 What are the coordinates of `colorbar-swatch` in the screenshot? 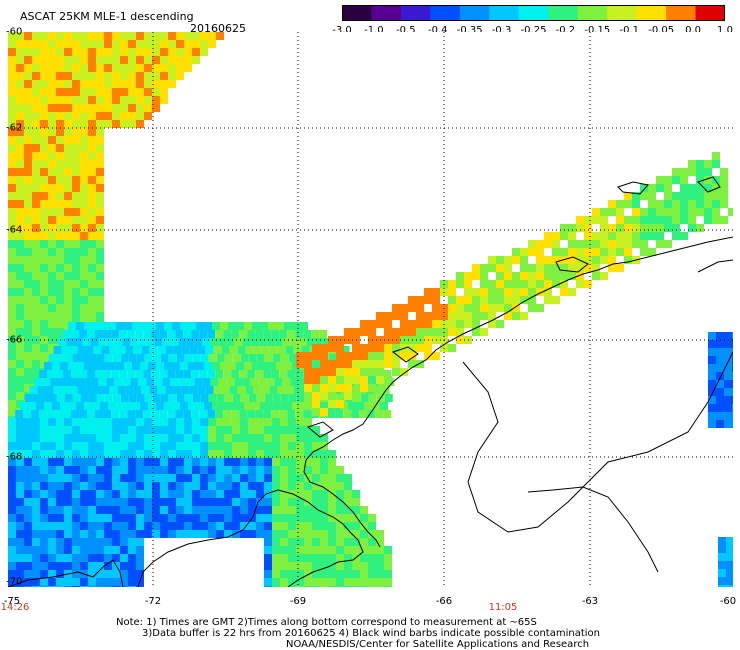 It's located at (710, 13).